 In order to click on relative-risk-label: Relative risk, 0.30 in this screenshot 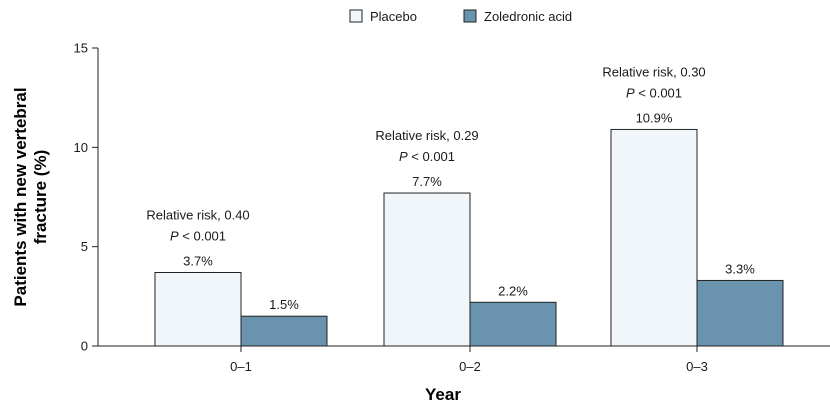, I will do `click(653, 71)`.